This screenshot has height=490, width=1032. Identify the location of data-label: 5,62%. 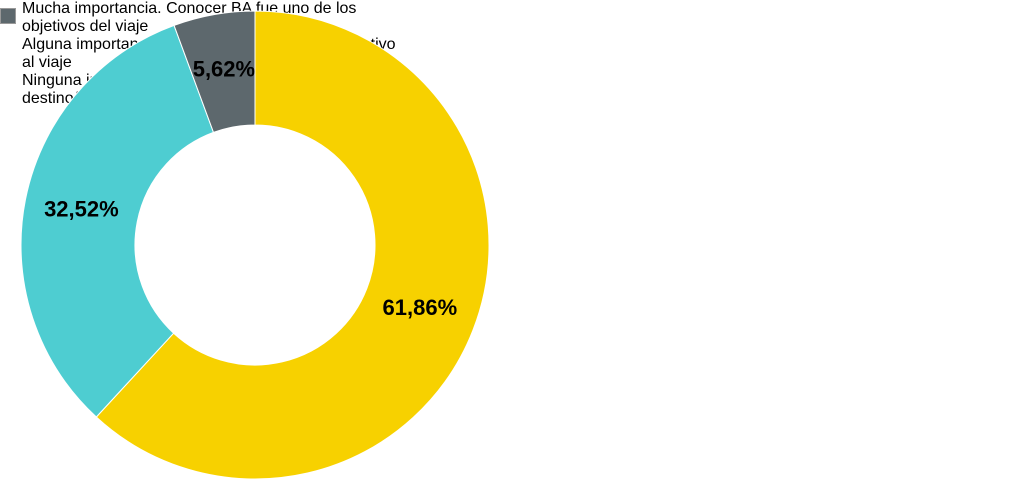
(224, 69).